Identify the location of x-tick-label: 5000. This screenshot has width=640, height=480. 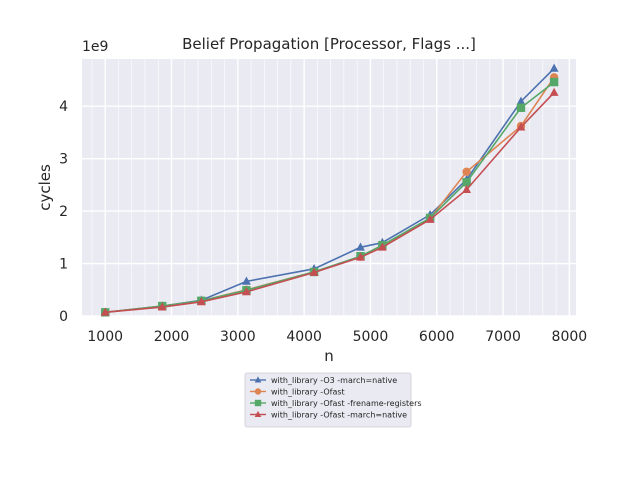
(371, 337).